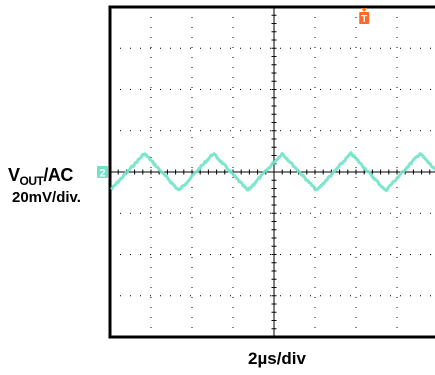 This screenshot has width=435, height=375. What do you see at coordinates (31, 181) in the screenshot?
I see `channel-label-subscript: OUT` at bounding box center [31, 181].